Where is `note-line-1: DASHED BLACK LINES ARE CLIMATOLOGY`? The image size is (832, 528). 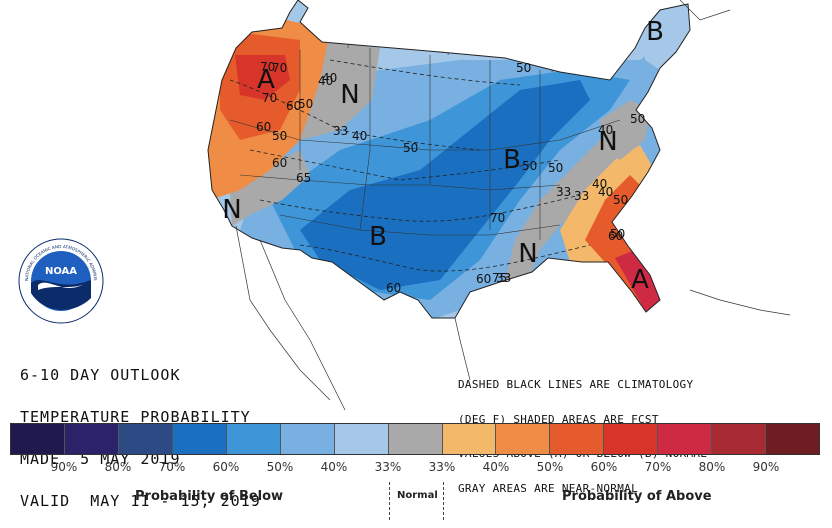 note-line-1: DASHED BLACK LINES ARE CLIMATOLOGY is located at coordinates (576, 384).